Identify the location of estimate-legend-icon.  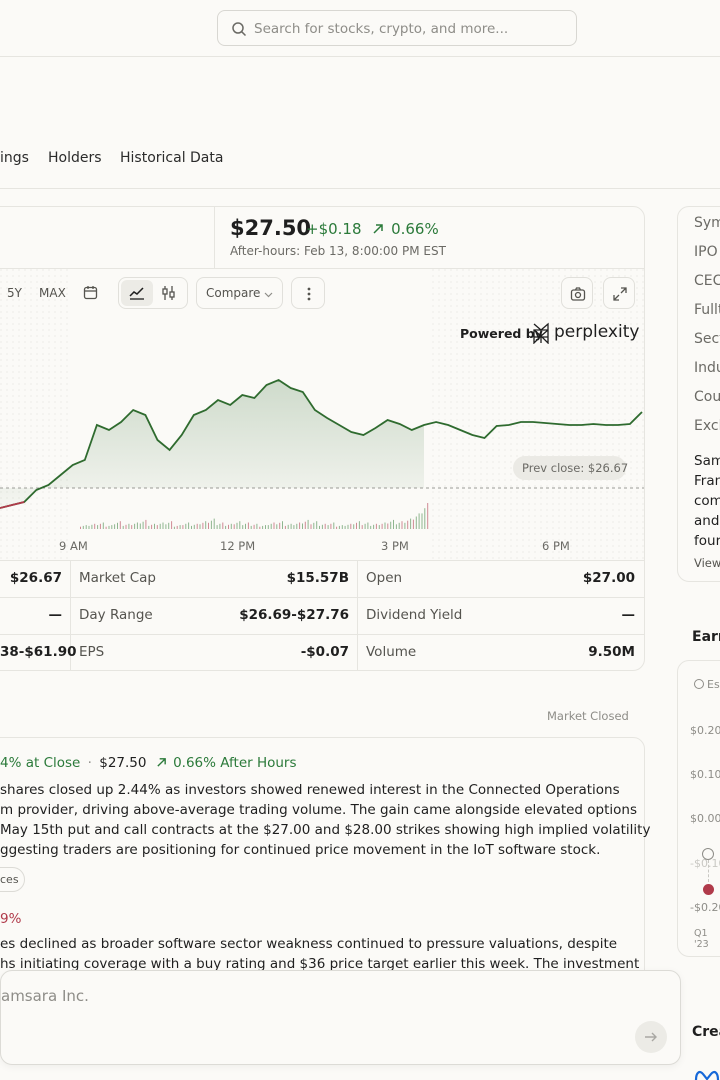
(699, 684).